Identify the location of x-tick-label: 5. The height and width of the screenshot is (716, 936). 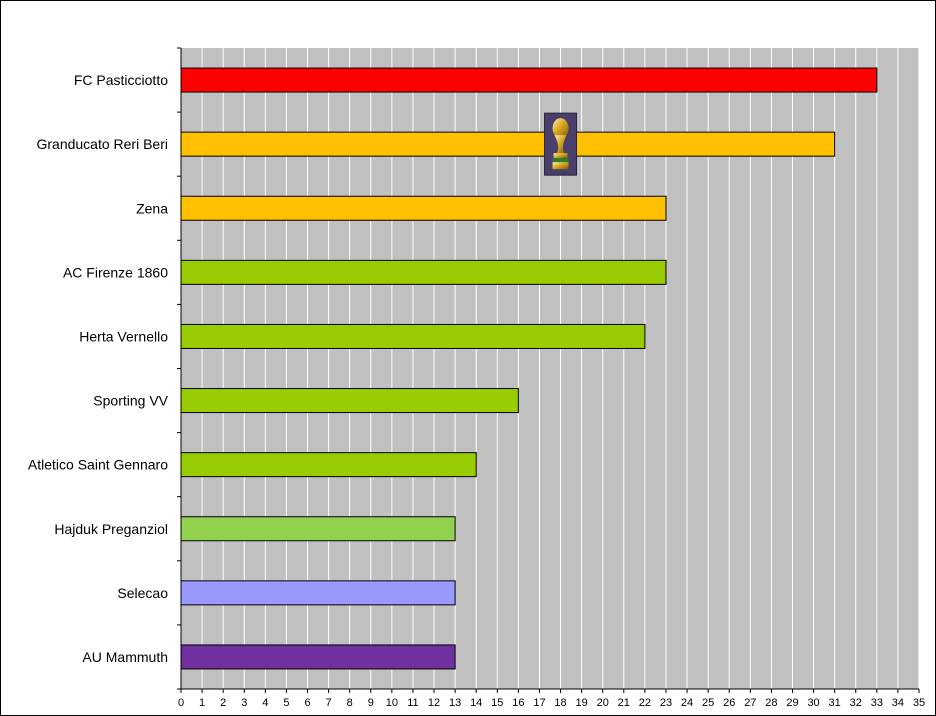
(286, 703).